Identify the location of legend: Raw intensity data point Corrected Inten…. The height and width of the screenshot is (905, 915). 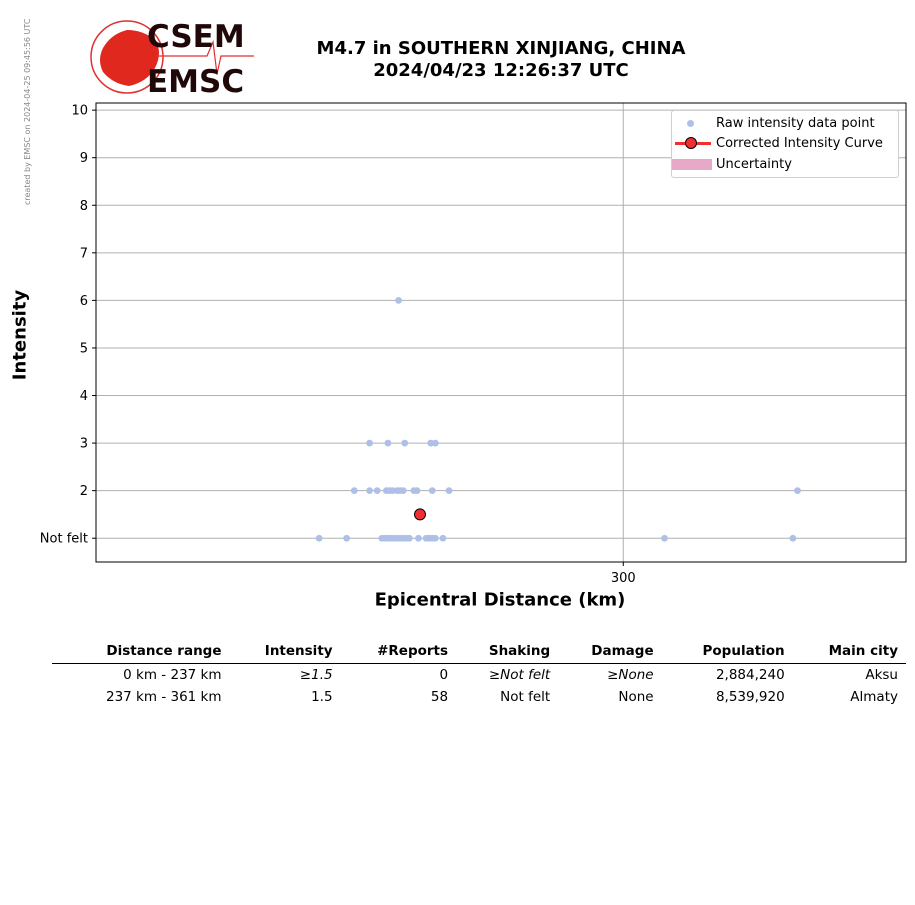
(785, 144).